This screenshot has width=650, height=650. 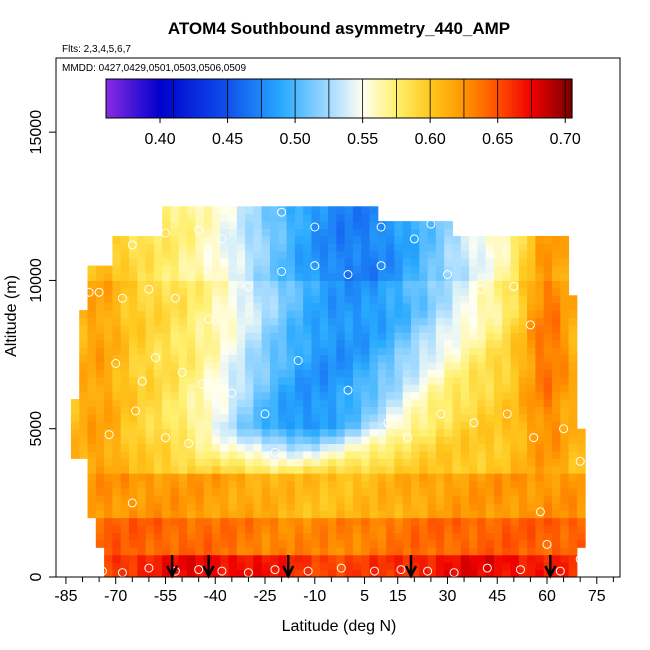 What do you see at coordinates (430, 139) in the screenshot?
I see `colorbar-tick-label: 0.60` at bounding box center [430, 139].